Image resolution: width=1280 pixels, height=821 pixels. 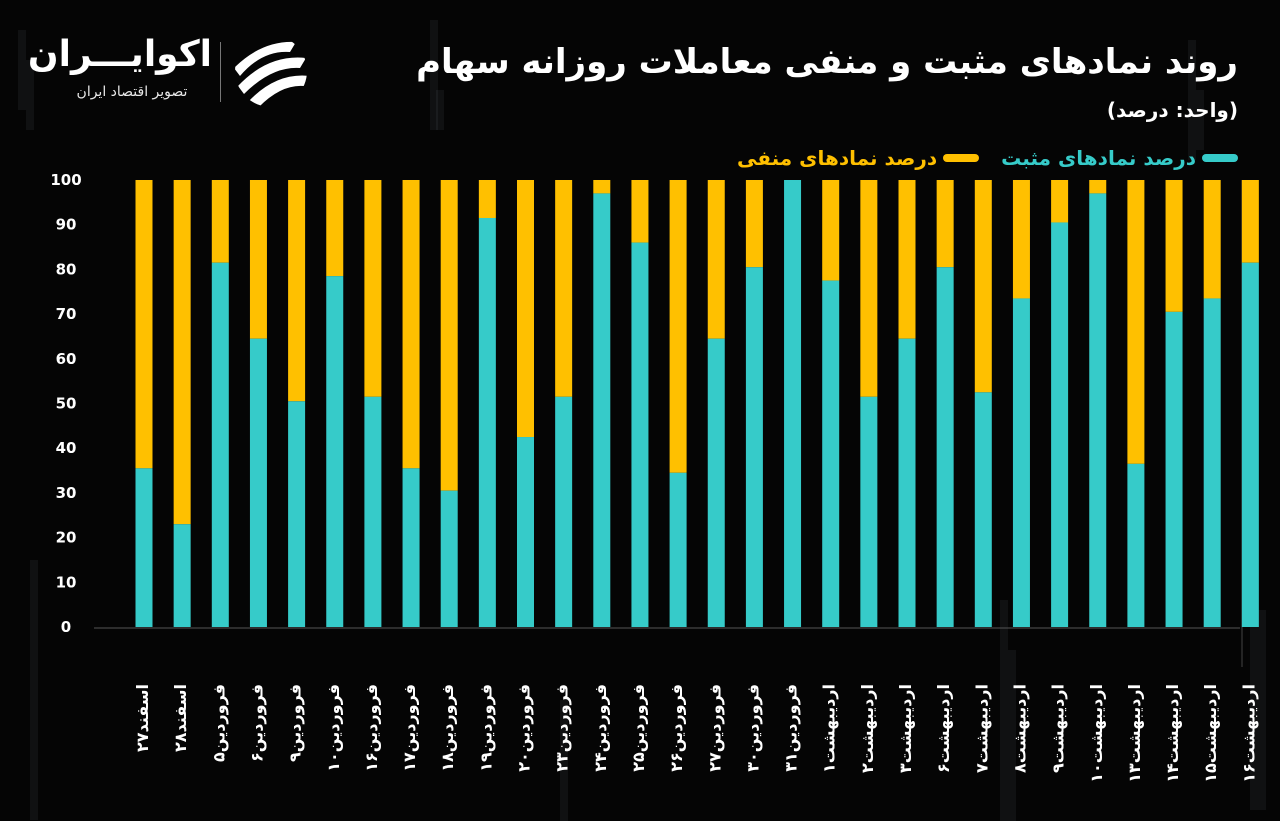 I want to click on x-tick-label: فروردین۲۰, so click(x=524, y=728).